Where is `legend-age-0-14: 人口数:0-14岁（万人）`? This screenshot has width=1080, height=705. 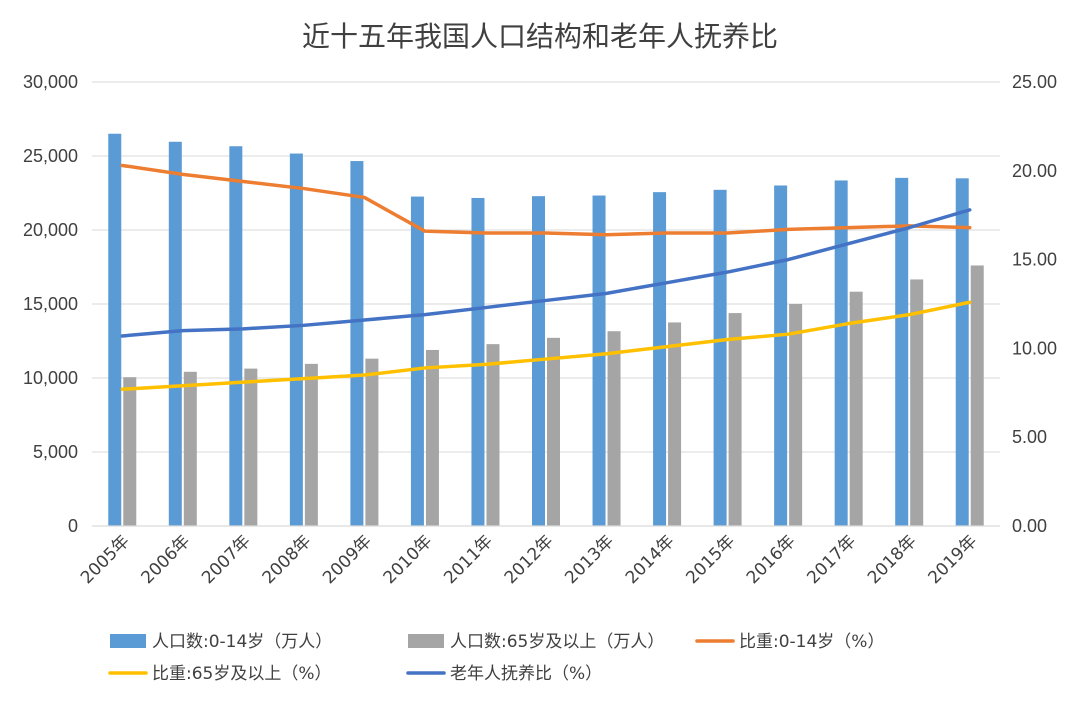
legend-age-0-14: 人口数:0-14岁（万人） is located at coordinates (221, 642).